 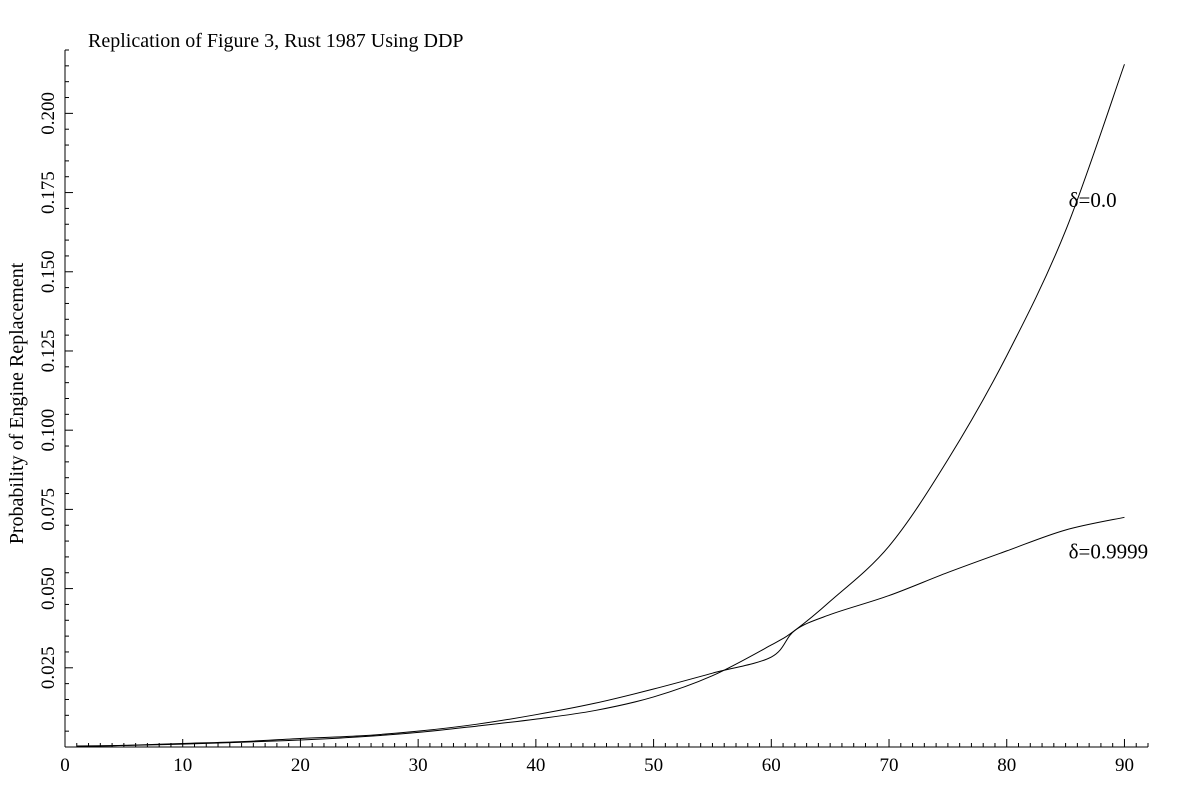 I want to click on x-tick-label: 50, so click(x=653, y=765).